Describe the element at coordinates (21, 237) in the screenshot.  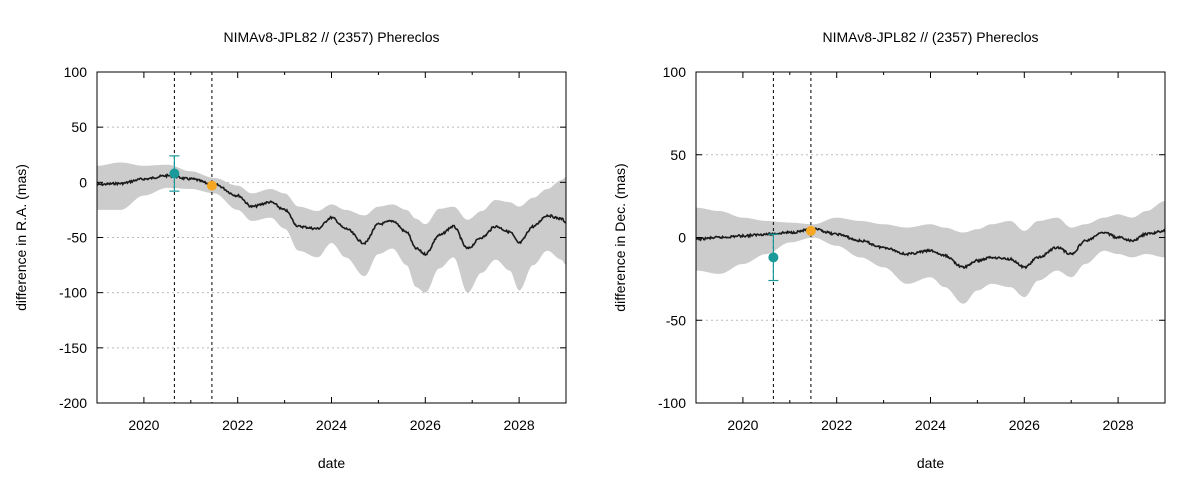
I see `y-axis-label: difference in R.A. (mas)` at that location.